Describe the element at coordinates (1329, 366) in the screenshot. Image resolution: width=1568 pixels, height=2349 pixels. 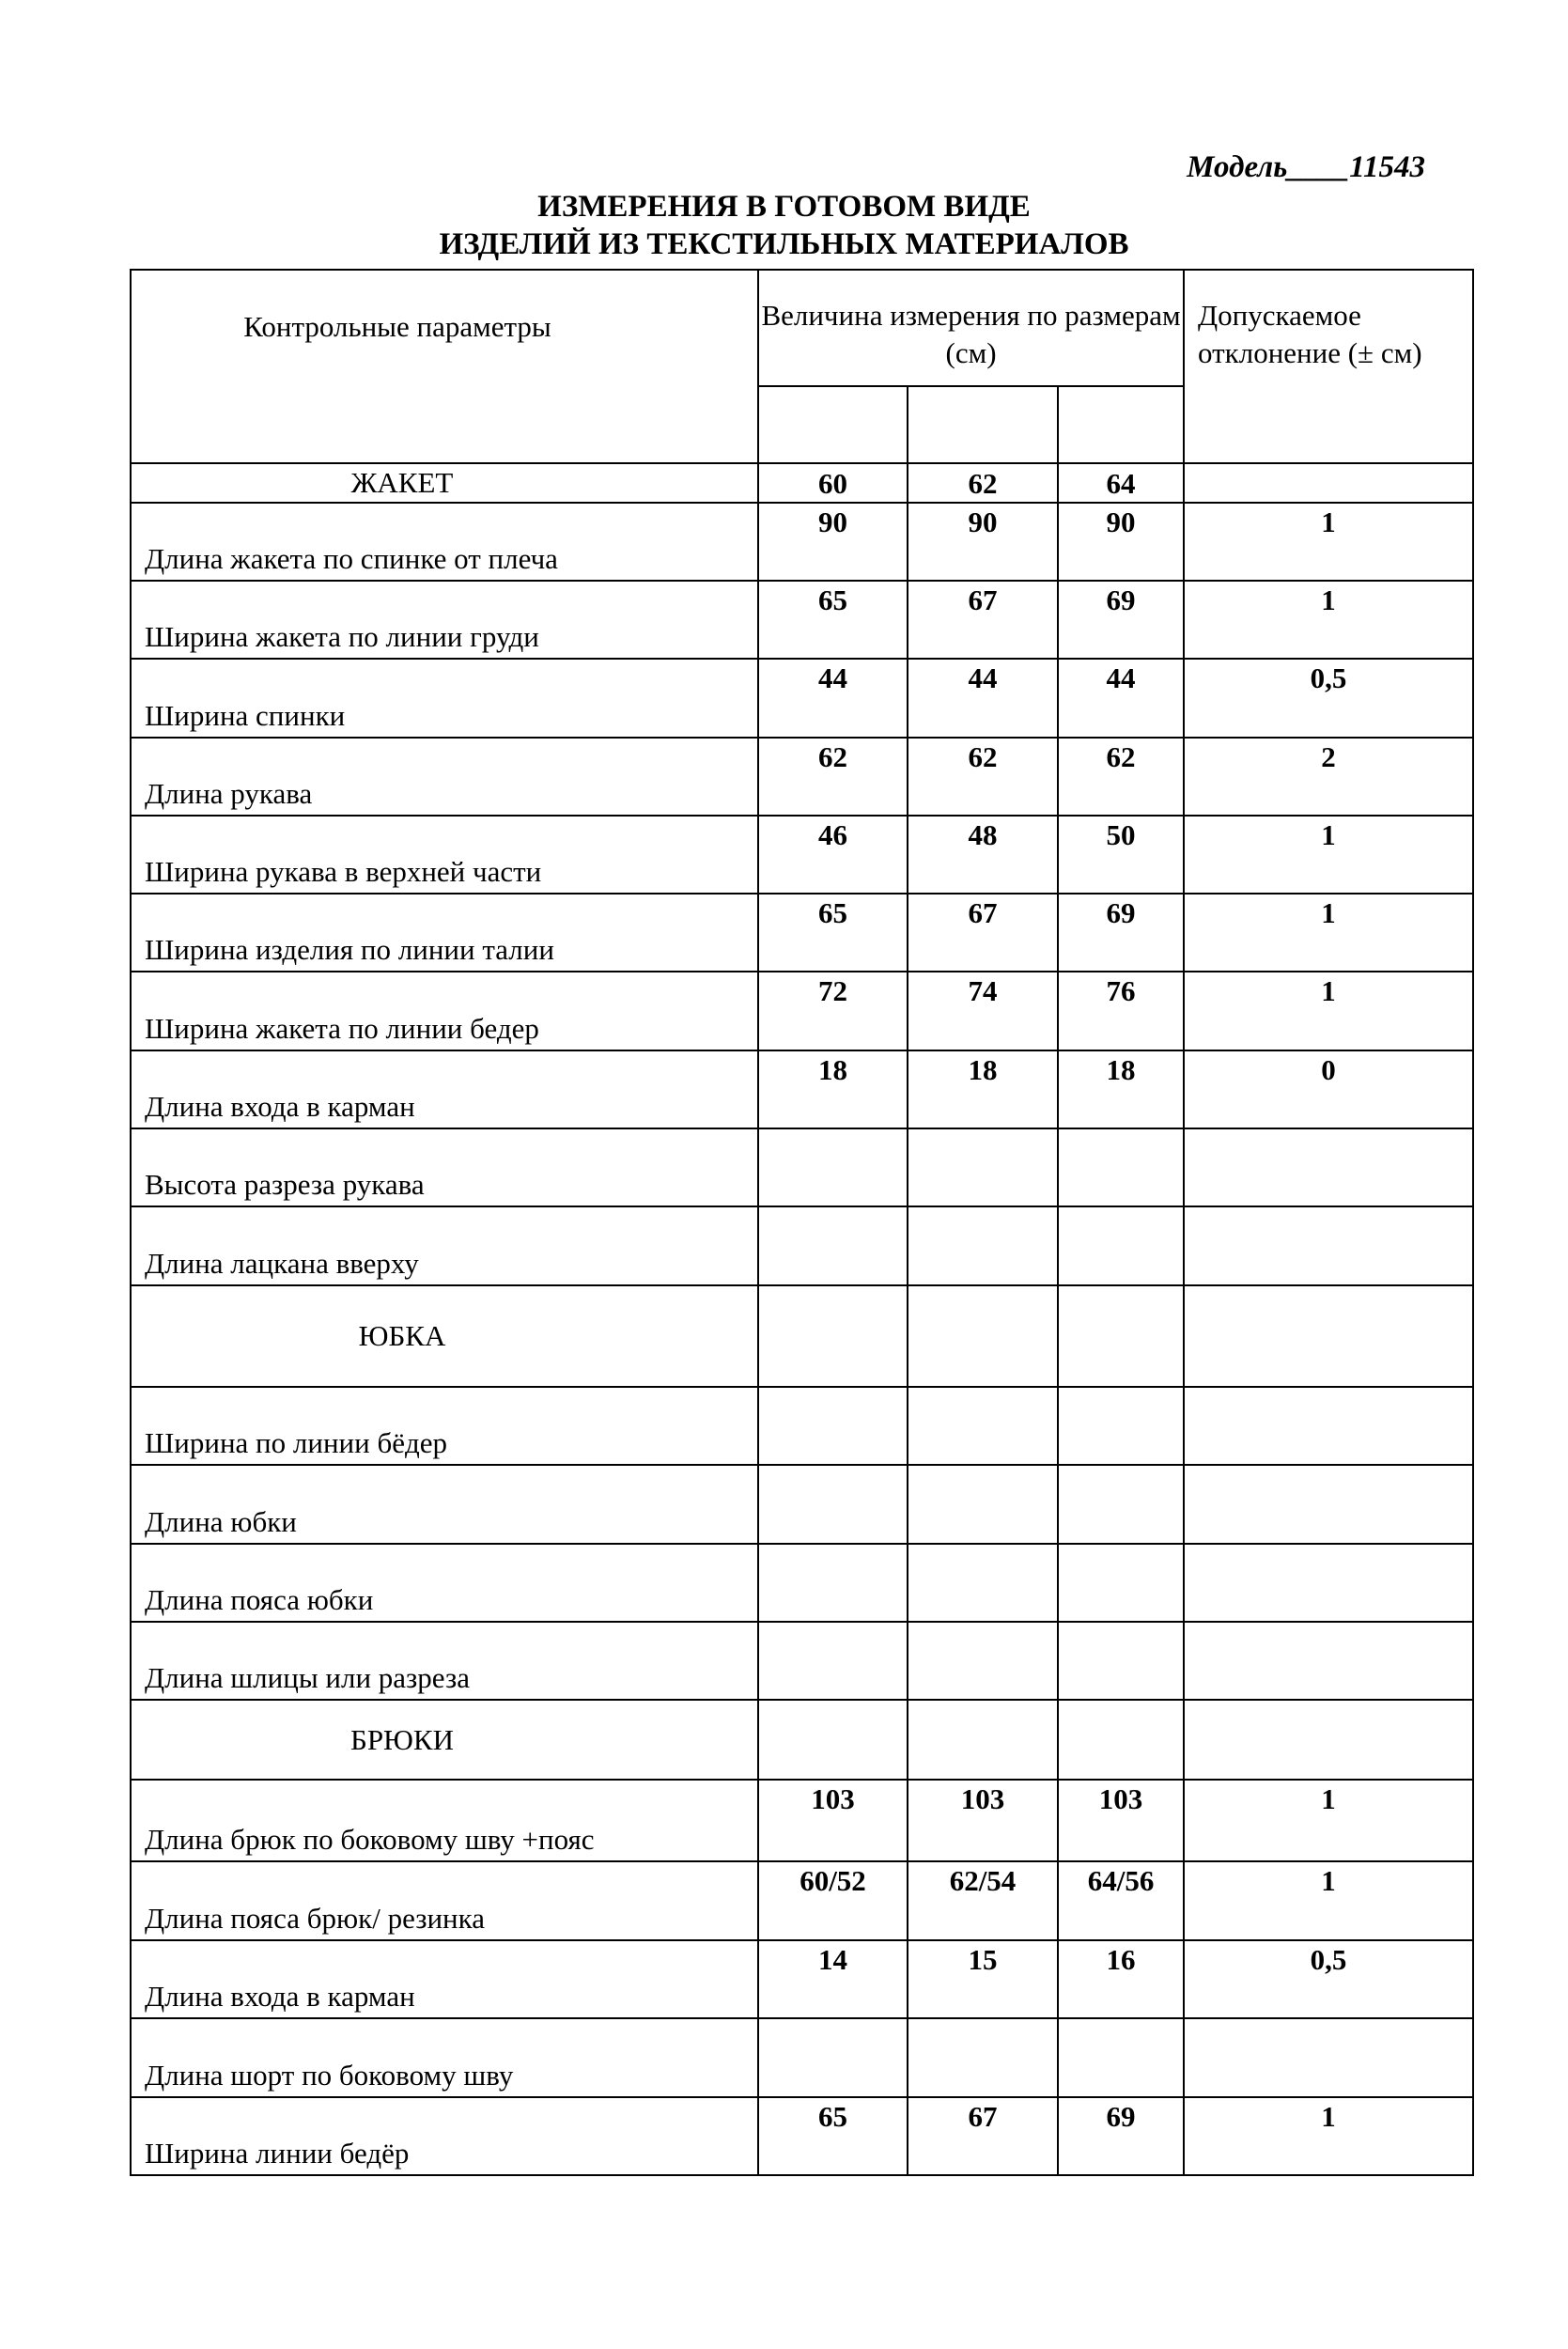
I see `header-tolerance: Допускаемое отклонение (± см)` at that location.